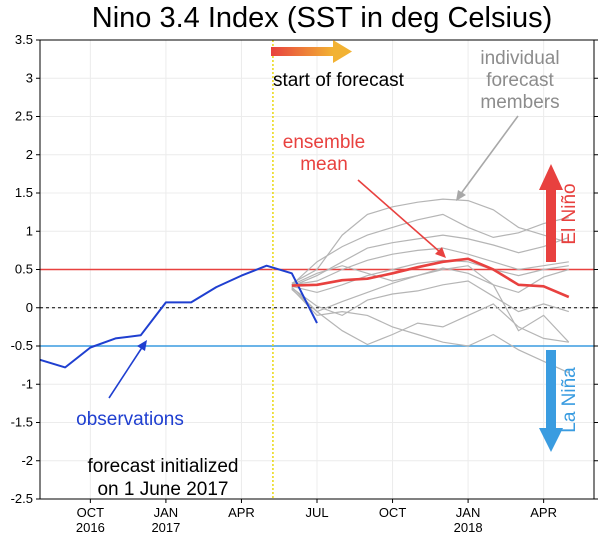 The height and width of the screenshot is (536, 601). I want to click on forecast-arrow, so click(311, 51).